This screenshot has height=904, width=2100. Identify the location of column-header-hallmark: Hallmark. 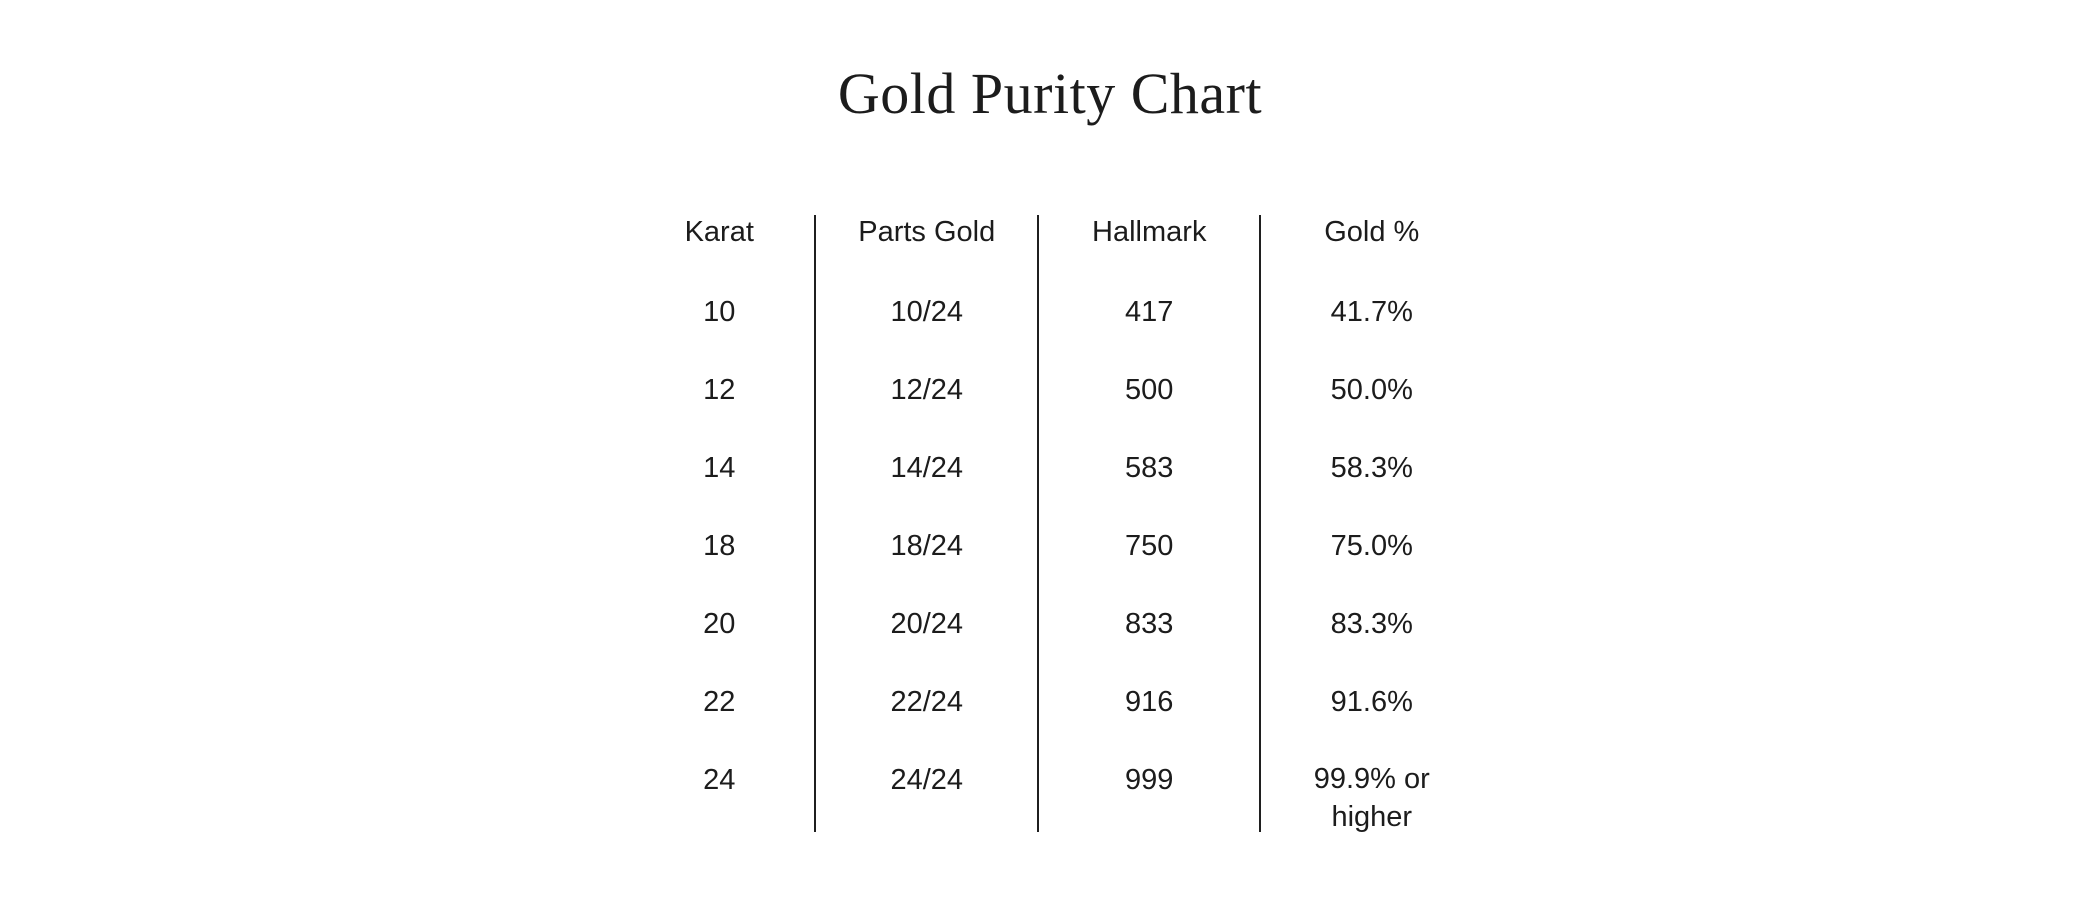
(1149, 232).